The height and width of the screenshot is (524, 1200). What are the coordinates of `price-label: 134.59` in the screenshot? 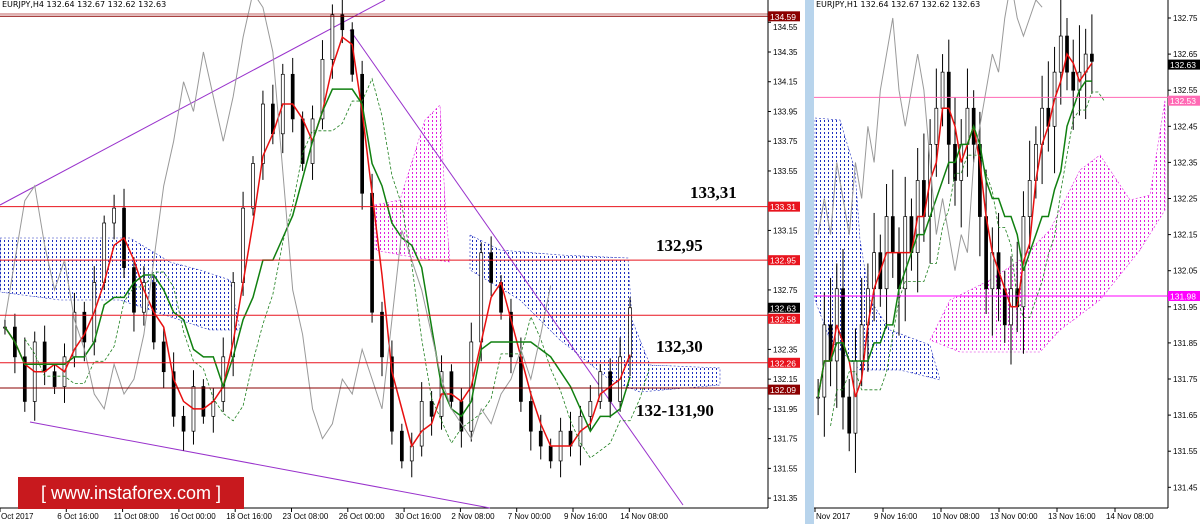 It's located at (783, 17).